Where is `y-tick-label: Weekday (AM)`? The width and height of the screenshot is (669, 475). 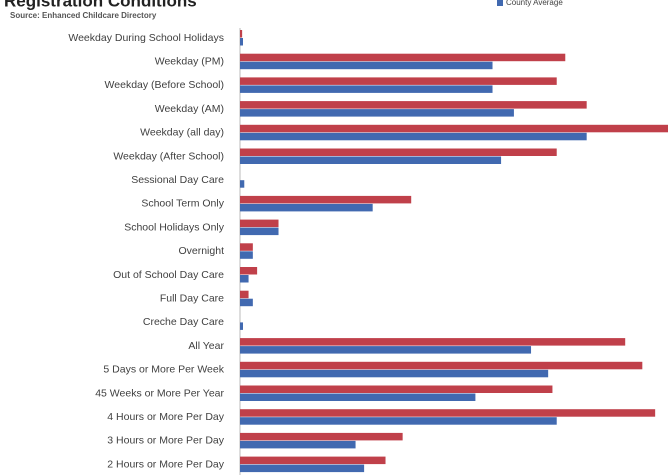 y-tick-label: Weekday (AM) is located at coordinates (189, 109).